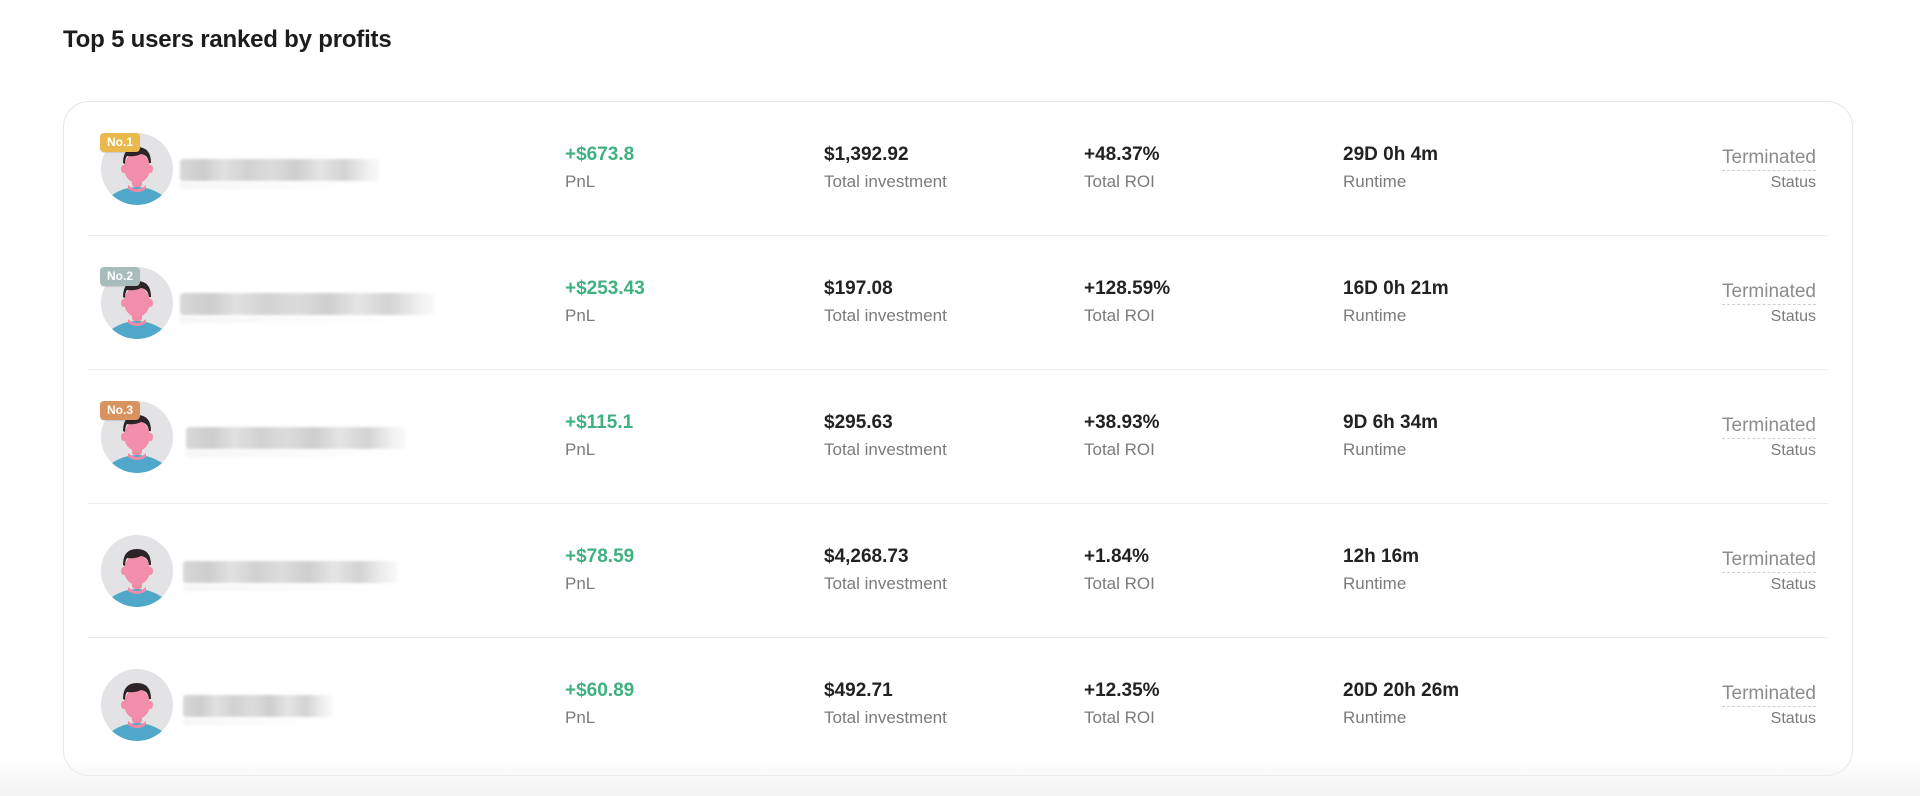 This screenshot has width=1920, height=796. Describe the element at coordinates (120, 410) in the screenshot. I see `rank-badge: No.3` at that location.